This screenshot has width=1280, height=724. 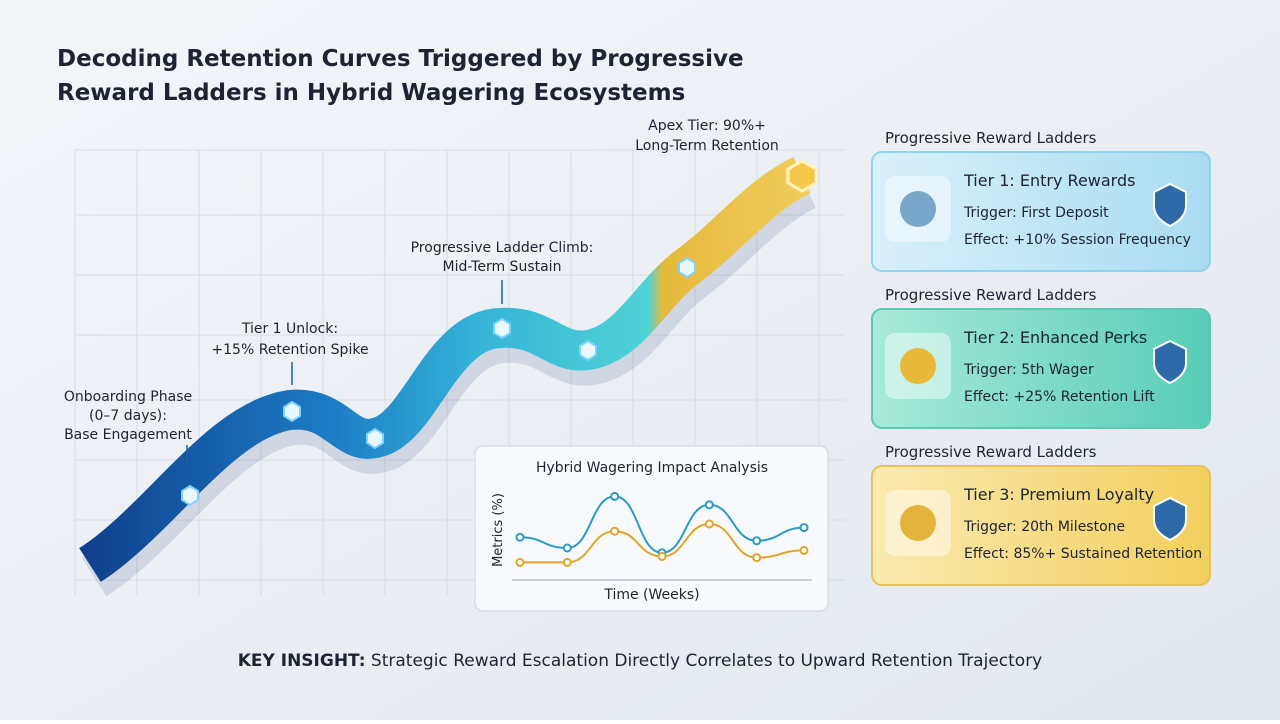 What do you see at coordinates (707, 126) in the screenshot?
I see `annotation: Apex Tier: 90%+` at bounding box center [707, 126].